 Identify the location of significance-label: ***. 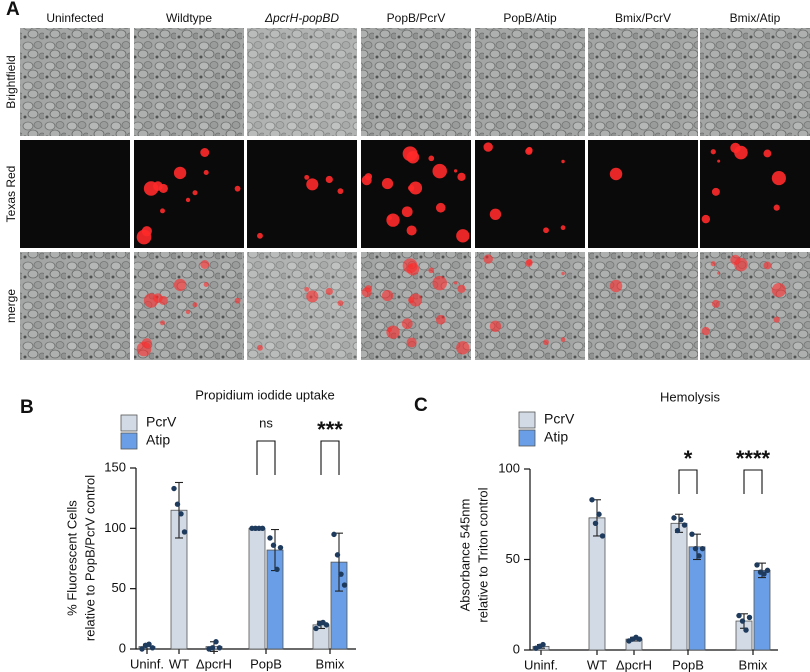
(330, 429).